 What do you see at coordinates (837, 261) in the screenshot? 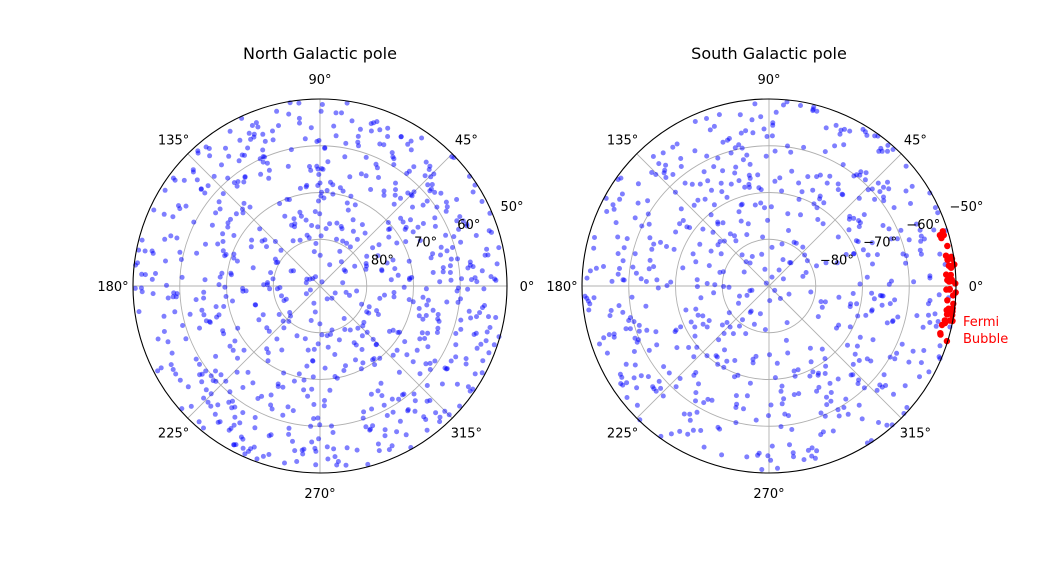
I see `radial-tick-label: −80°` at bounding box center [837, 261].